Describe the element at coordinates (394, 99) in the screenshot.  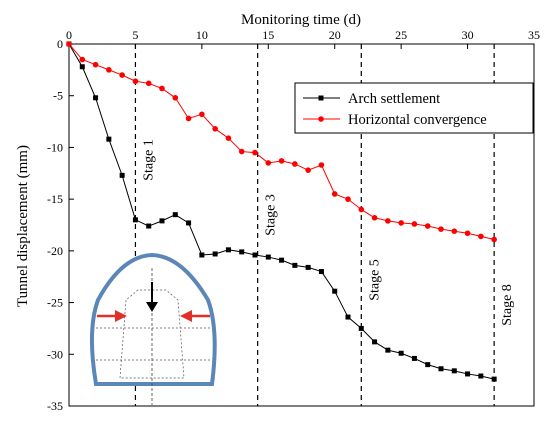
I see `legend-arch-label: Arch settlement` at that location.